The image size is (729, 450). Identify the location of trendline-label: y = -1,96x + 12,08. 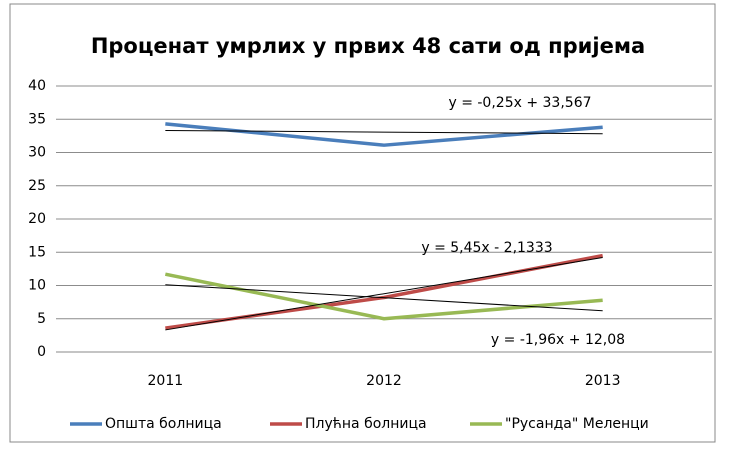
(558, 340).